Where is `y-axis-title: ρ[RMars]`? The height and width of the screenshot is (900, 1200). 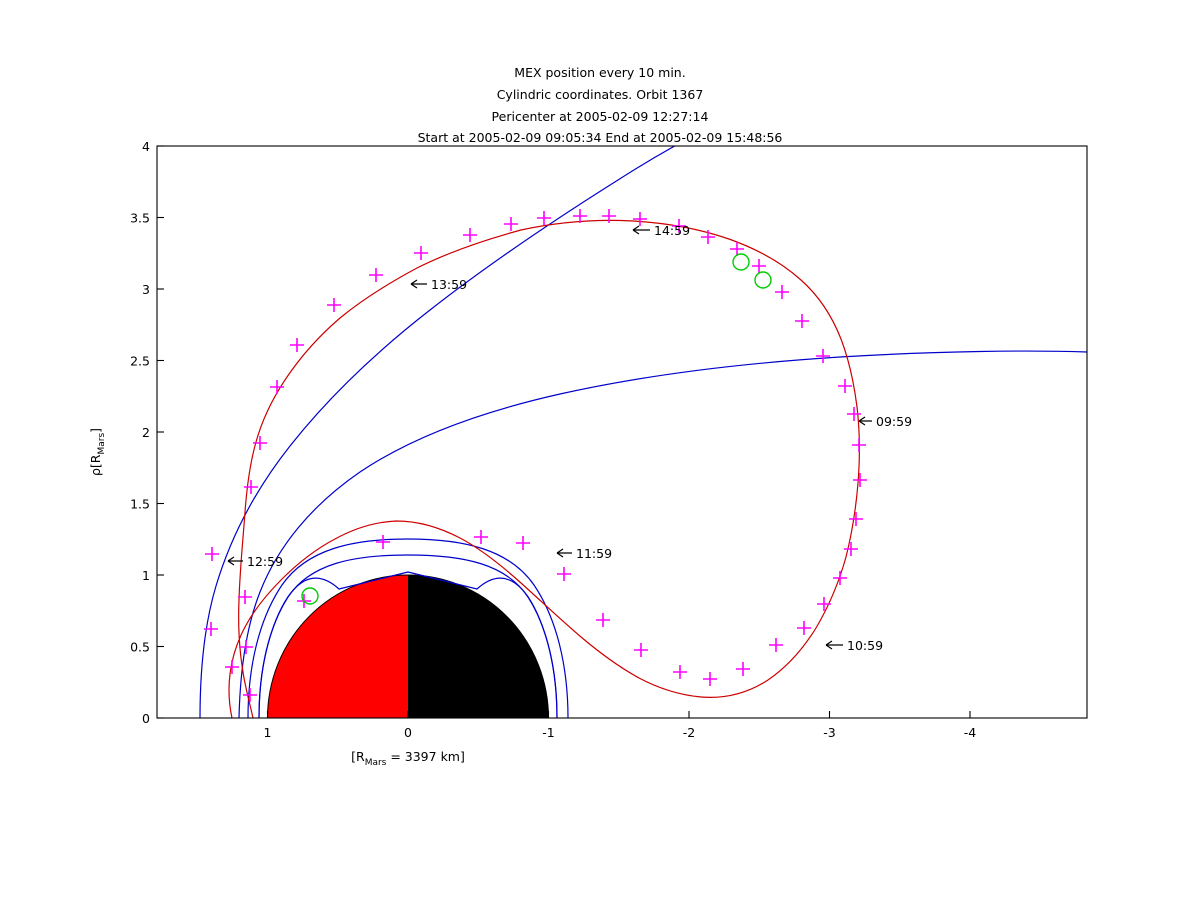 y-axis-title: ρ[RMars] is located at coordinates (97, 452).